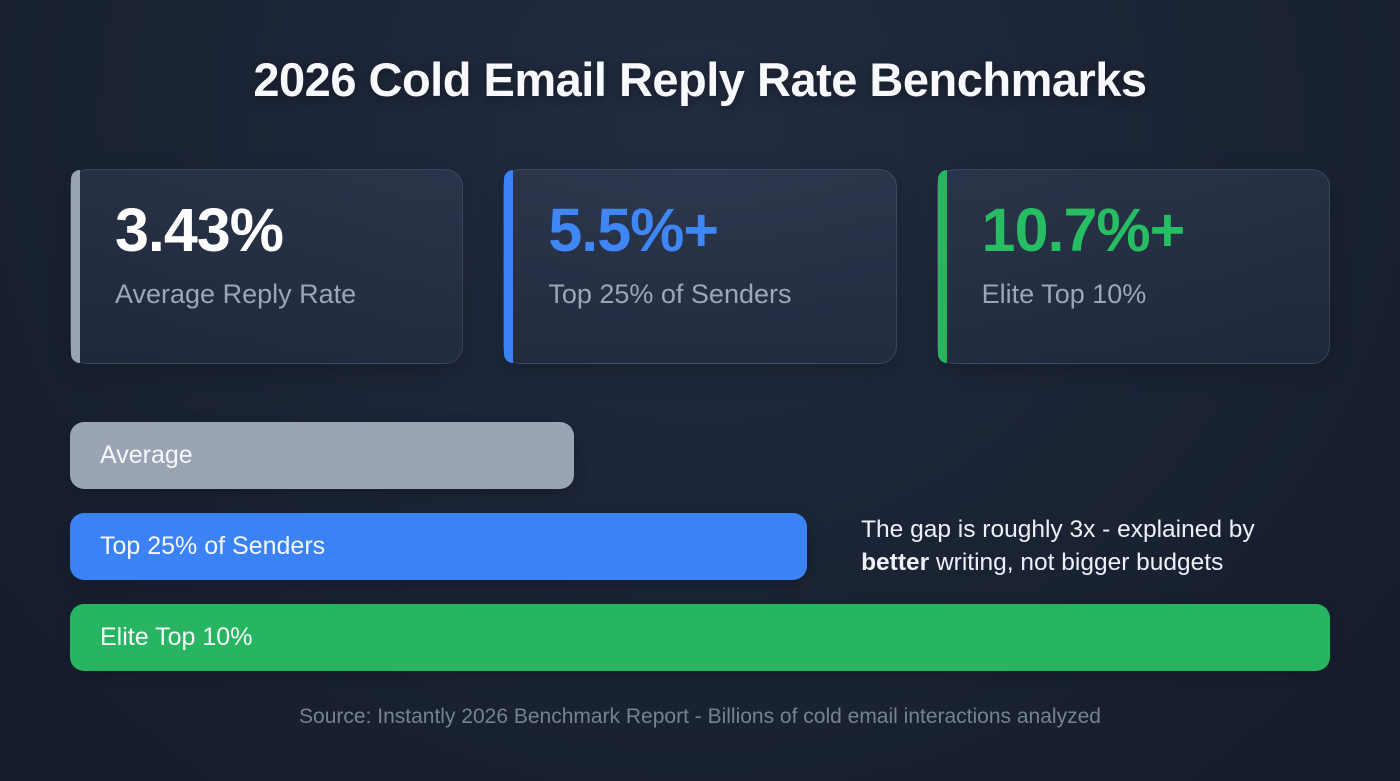  What do you see at coordinates (146, 455) in the screenshot?
I see `bar-label-average: Average` at bounding box center [146, 455].